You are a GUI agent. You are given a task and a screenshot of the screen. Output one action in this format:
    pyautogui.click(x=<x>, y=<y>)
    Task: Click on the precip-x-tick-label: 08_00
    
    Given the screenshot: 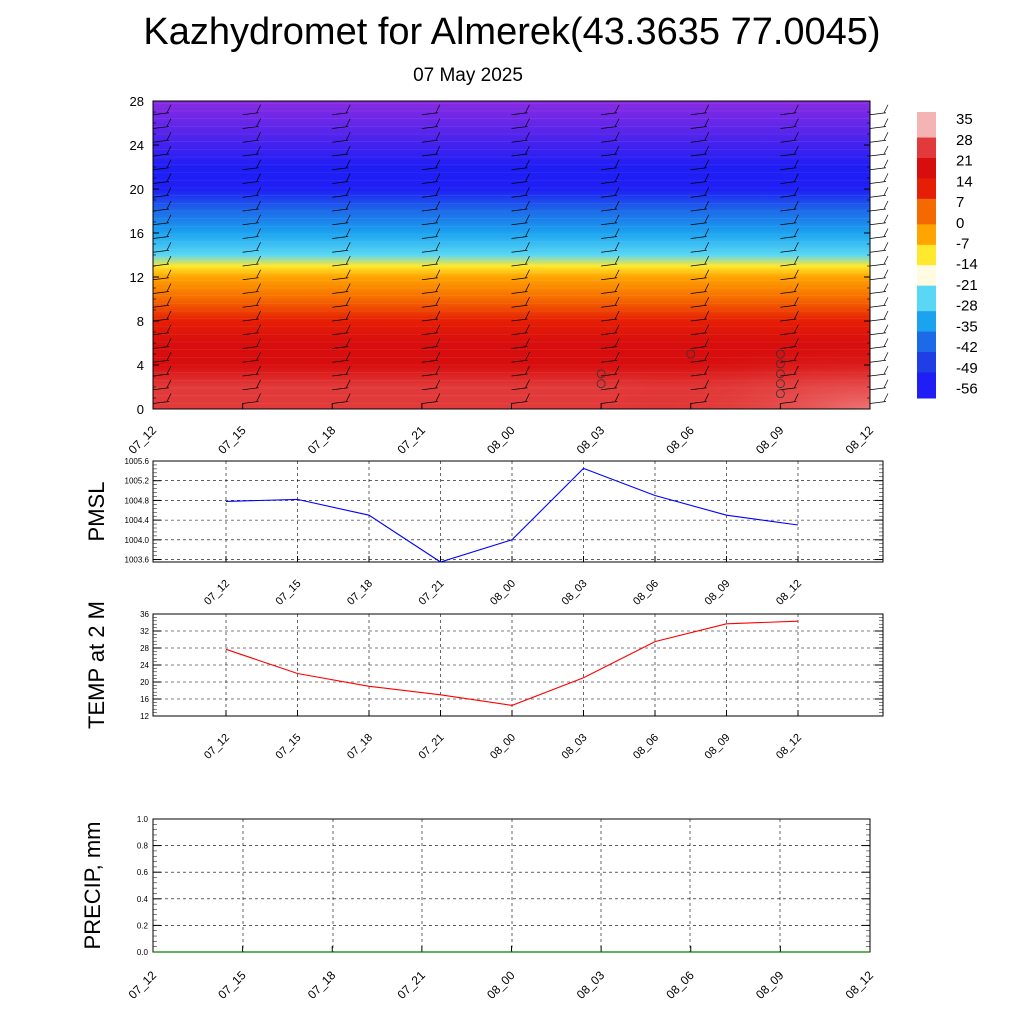 What is the action you would take?
    pyautogui.click(x=501, y=985)
    